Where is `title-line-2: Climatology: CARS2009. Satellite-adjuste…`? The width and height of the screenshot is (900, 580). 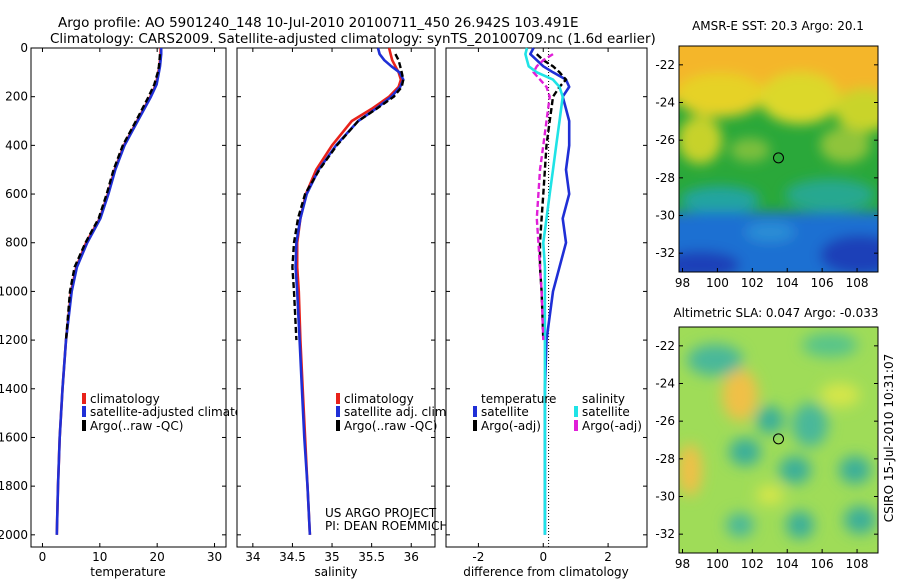 title-line-2: Climatology: CARS2009. Satellite-adjuste… is located at coordinates (353, 39).